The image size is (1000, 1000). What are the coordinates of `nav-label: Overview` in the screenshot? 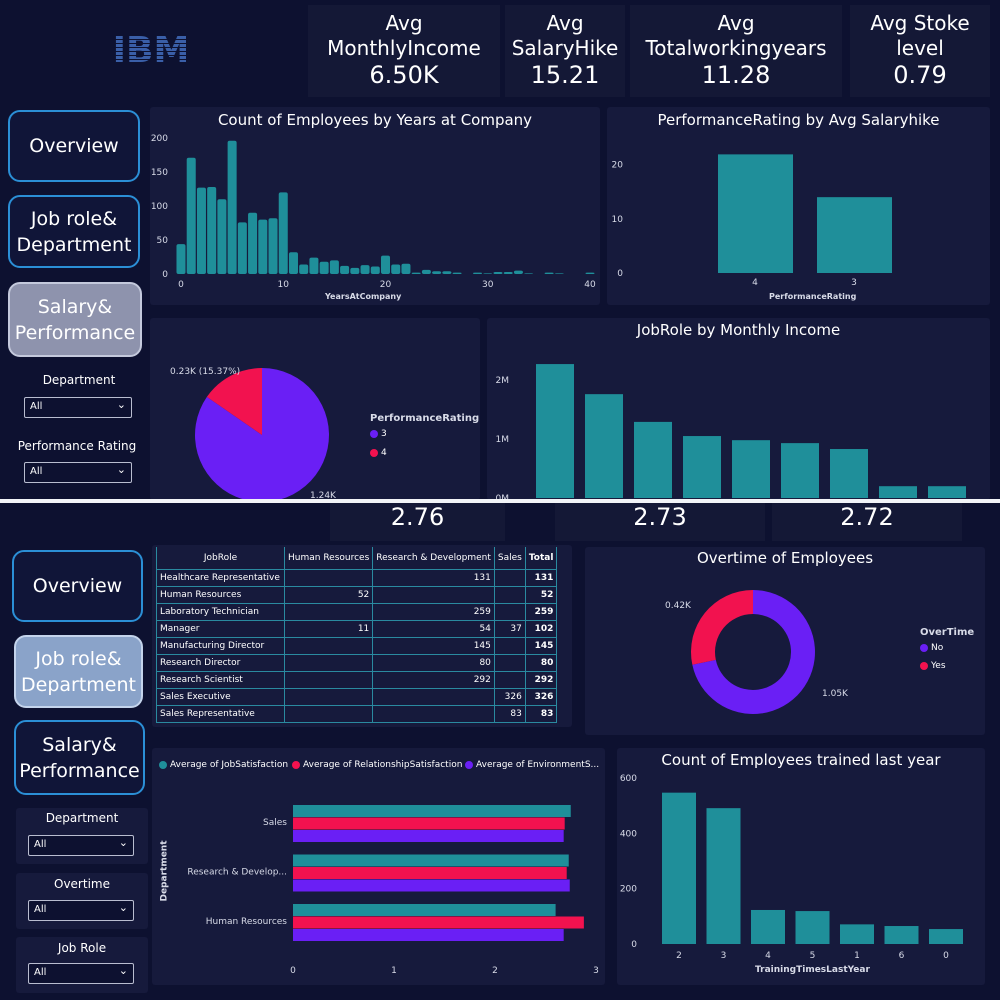 It's located at (77, 586).